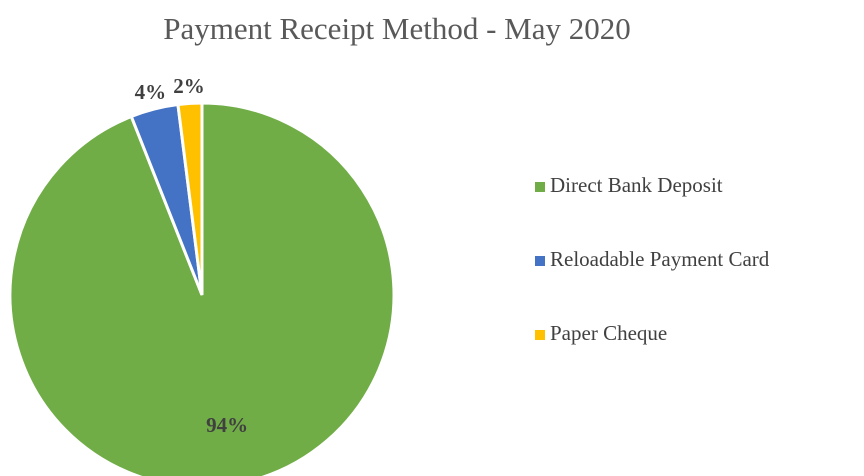  What do you see at coordinates (190, 198) in the screenshot?
I see `pie-slice` at bounding box center [190, 198].